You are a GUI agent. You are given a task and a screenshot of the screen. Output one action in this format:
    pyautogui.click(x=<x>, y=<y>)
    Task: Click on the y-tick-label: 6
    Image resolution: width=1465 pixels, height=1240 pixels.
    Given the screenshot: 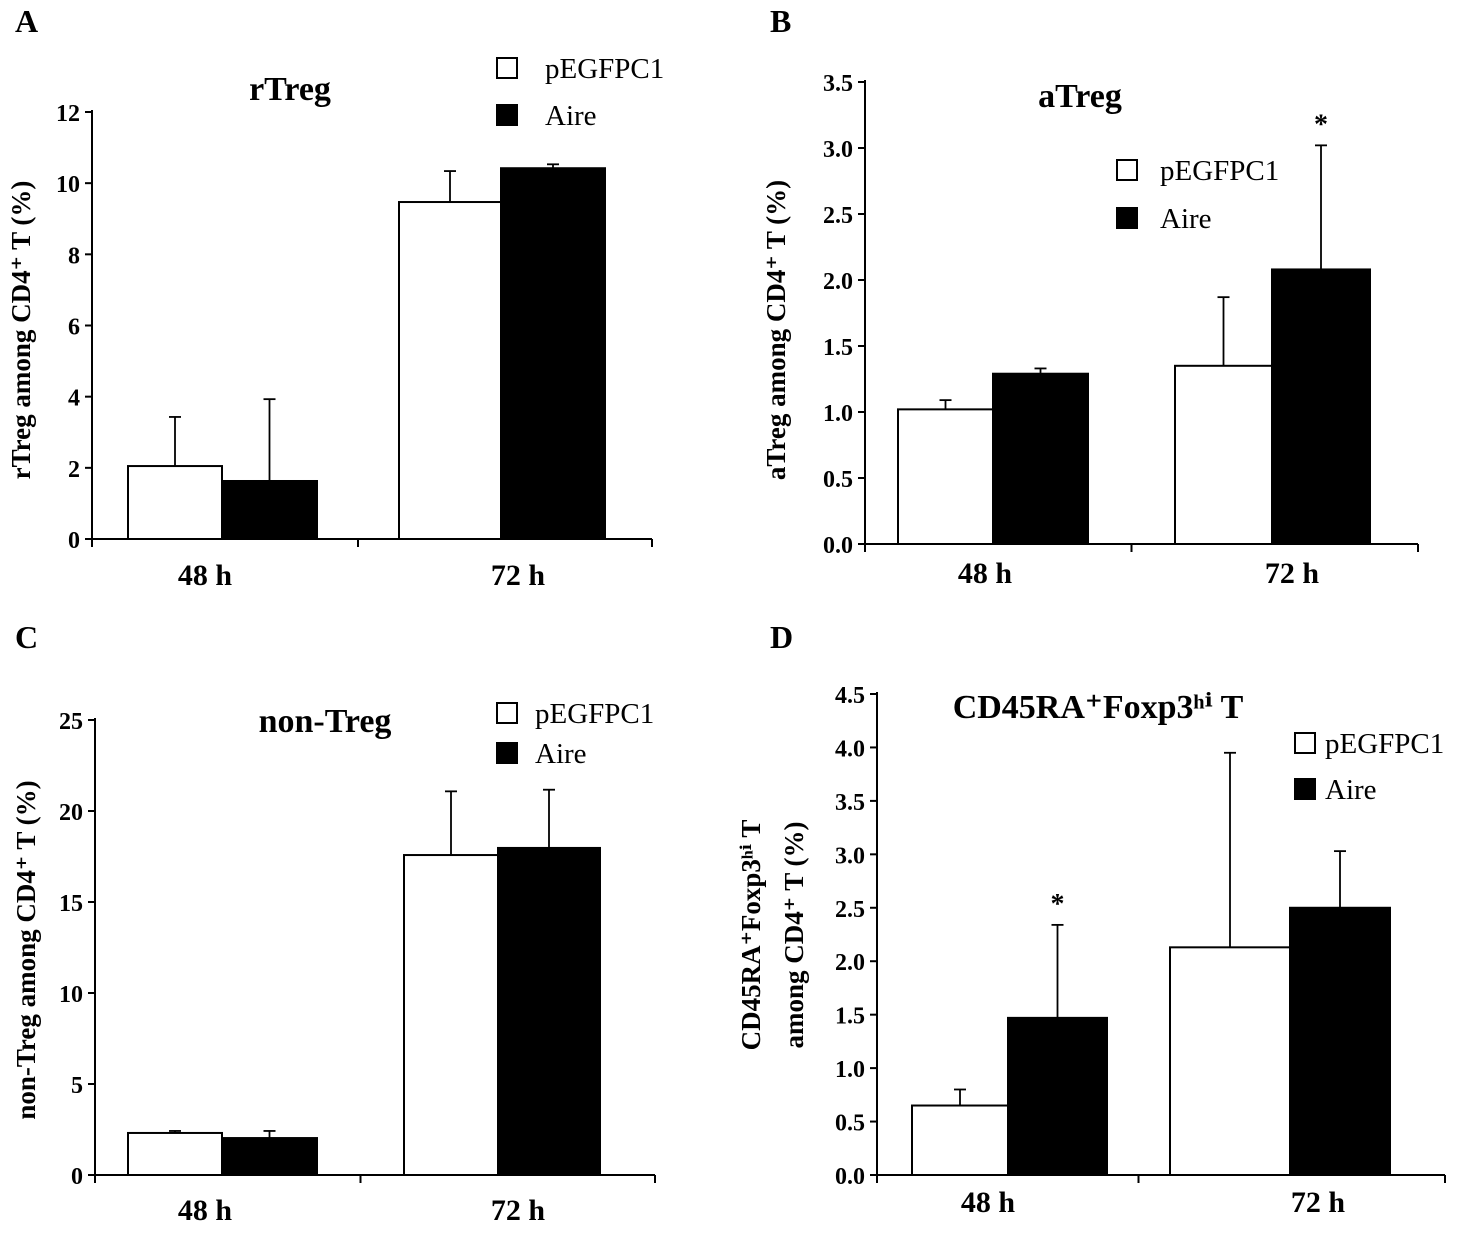 What is the action you would take?
    pyautogui.click(x=74, y=328)
    